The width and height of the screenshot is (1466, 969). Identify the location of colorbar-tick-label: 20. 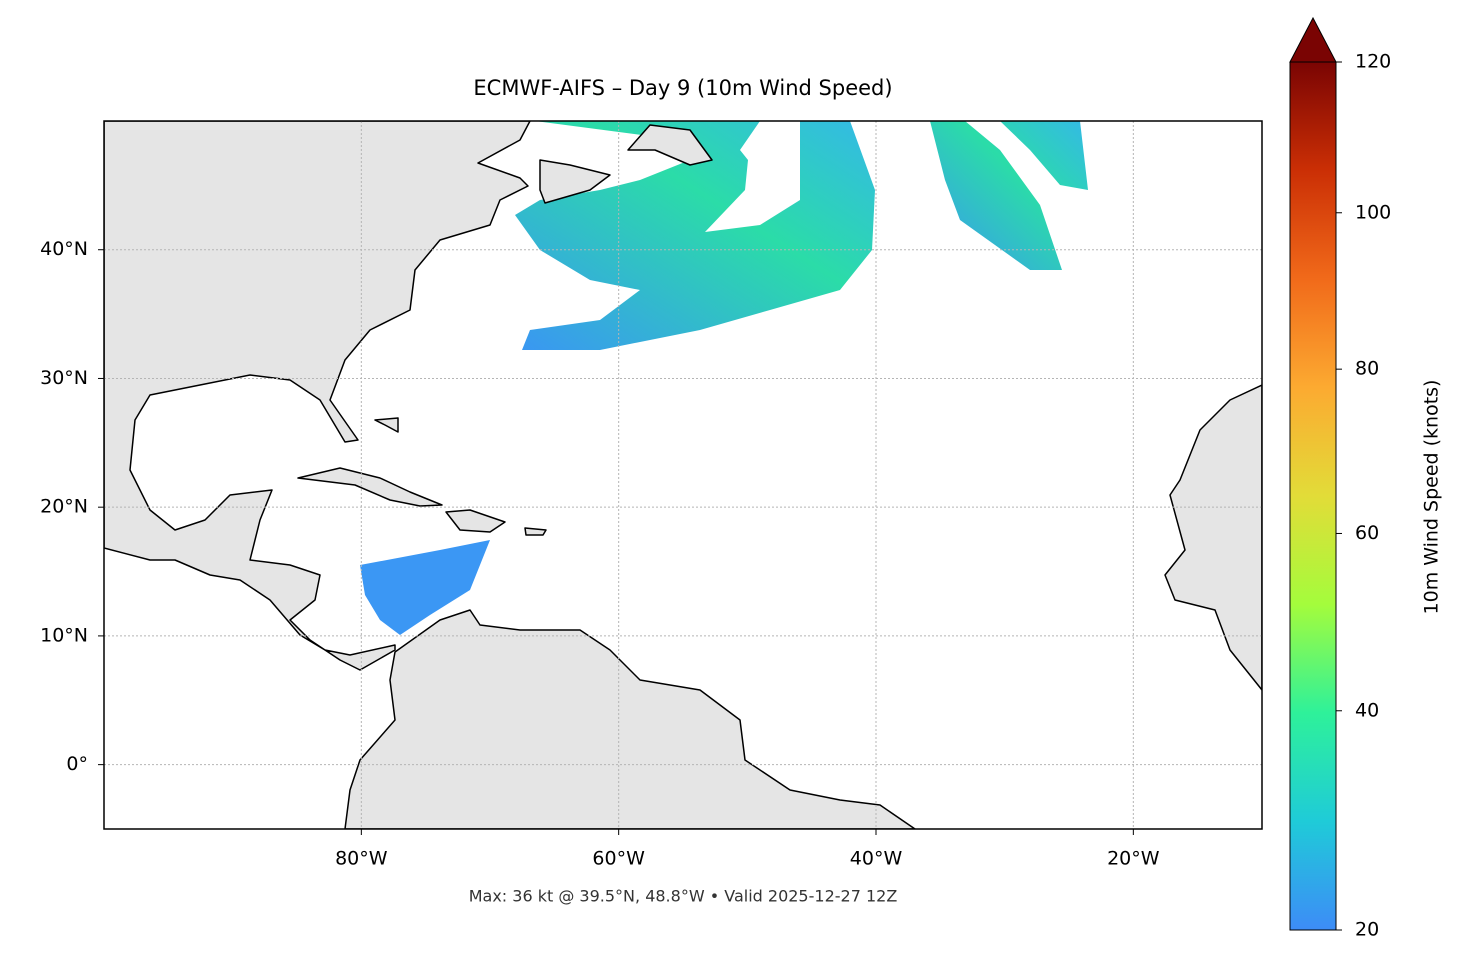
(1367, 930).